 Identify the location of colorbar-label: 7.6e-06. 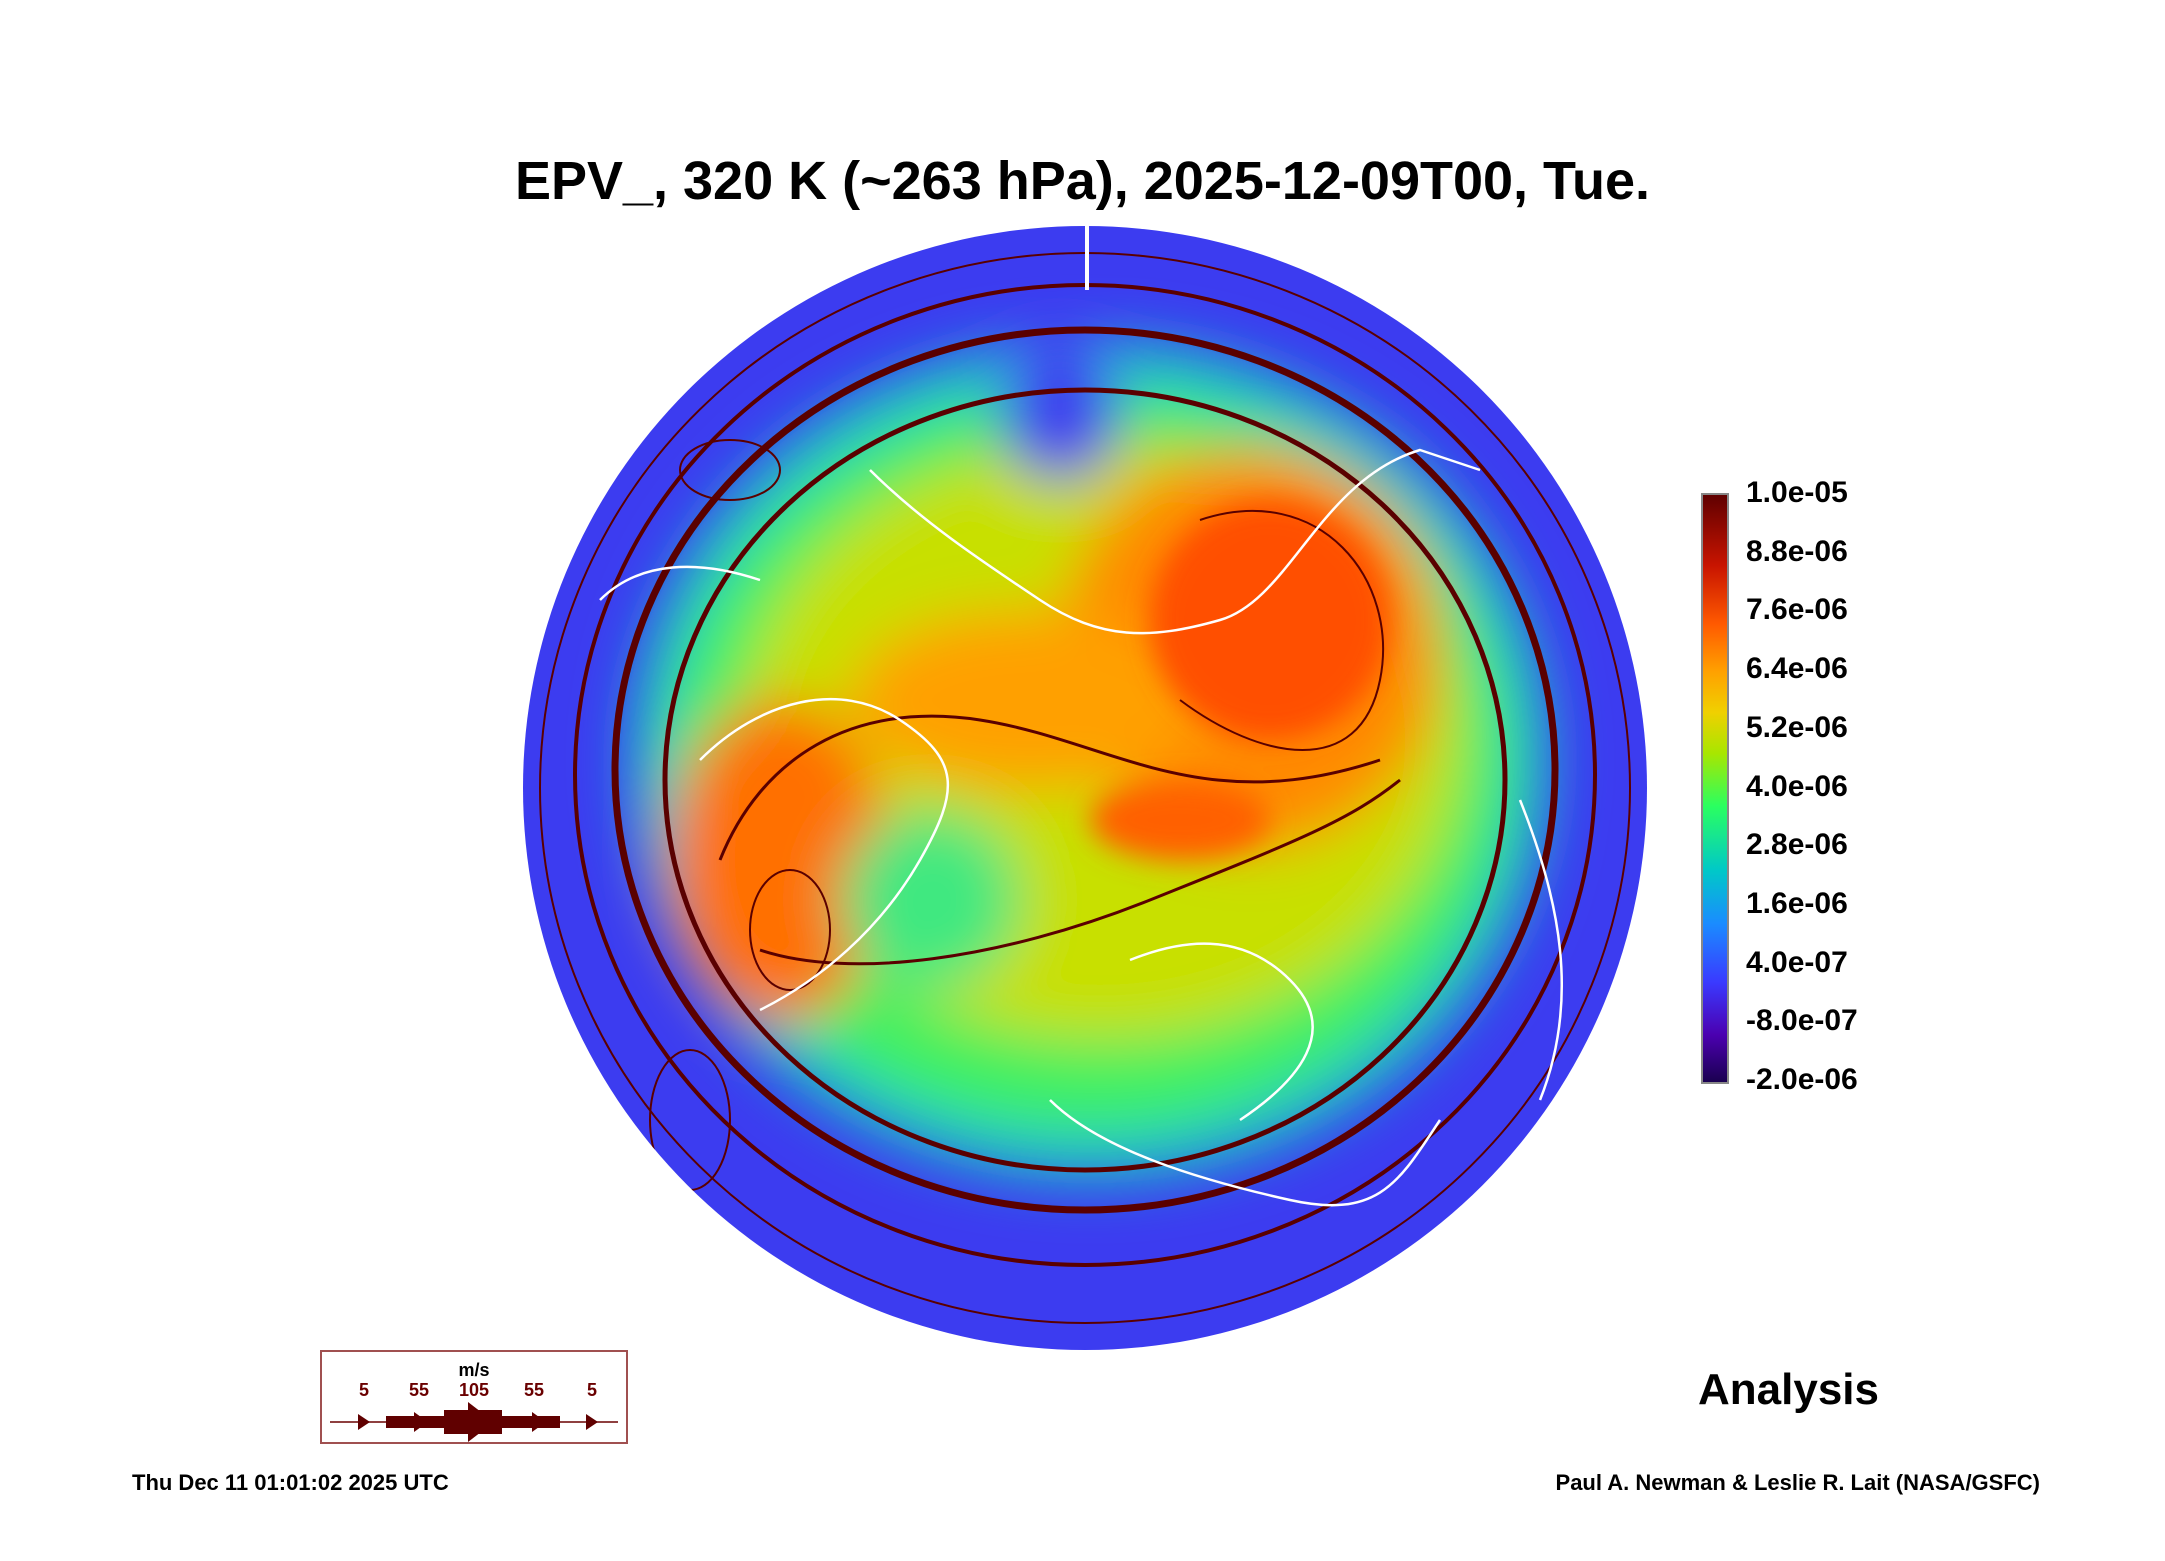
(1797, 609).